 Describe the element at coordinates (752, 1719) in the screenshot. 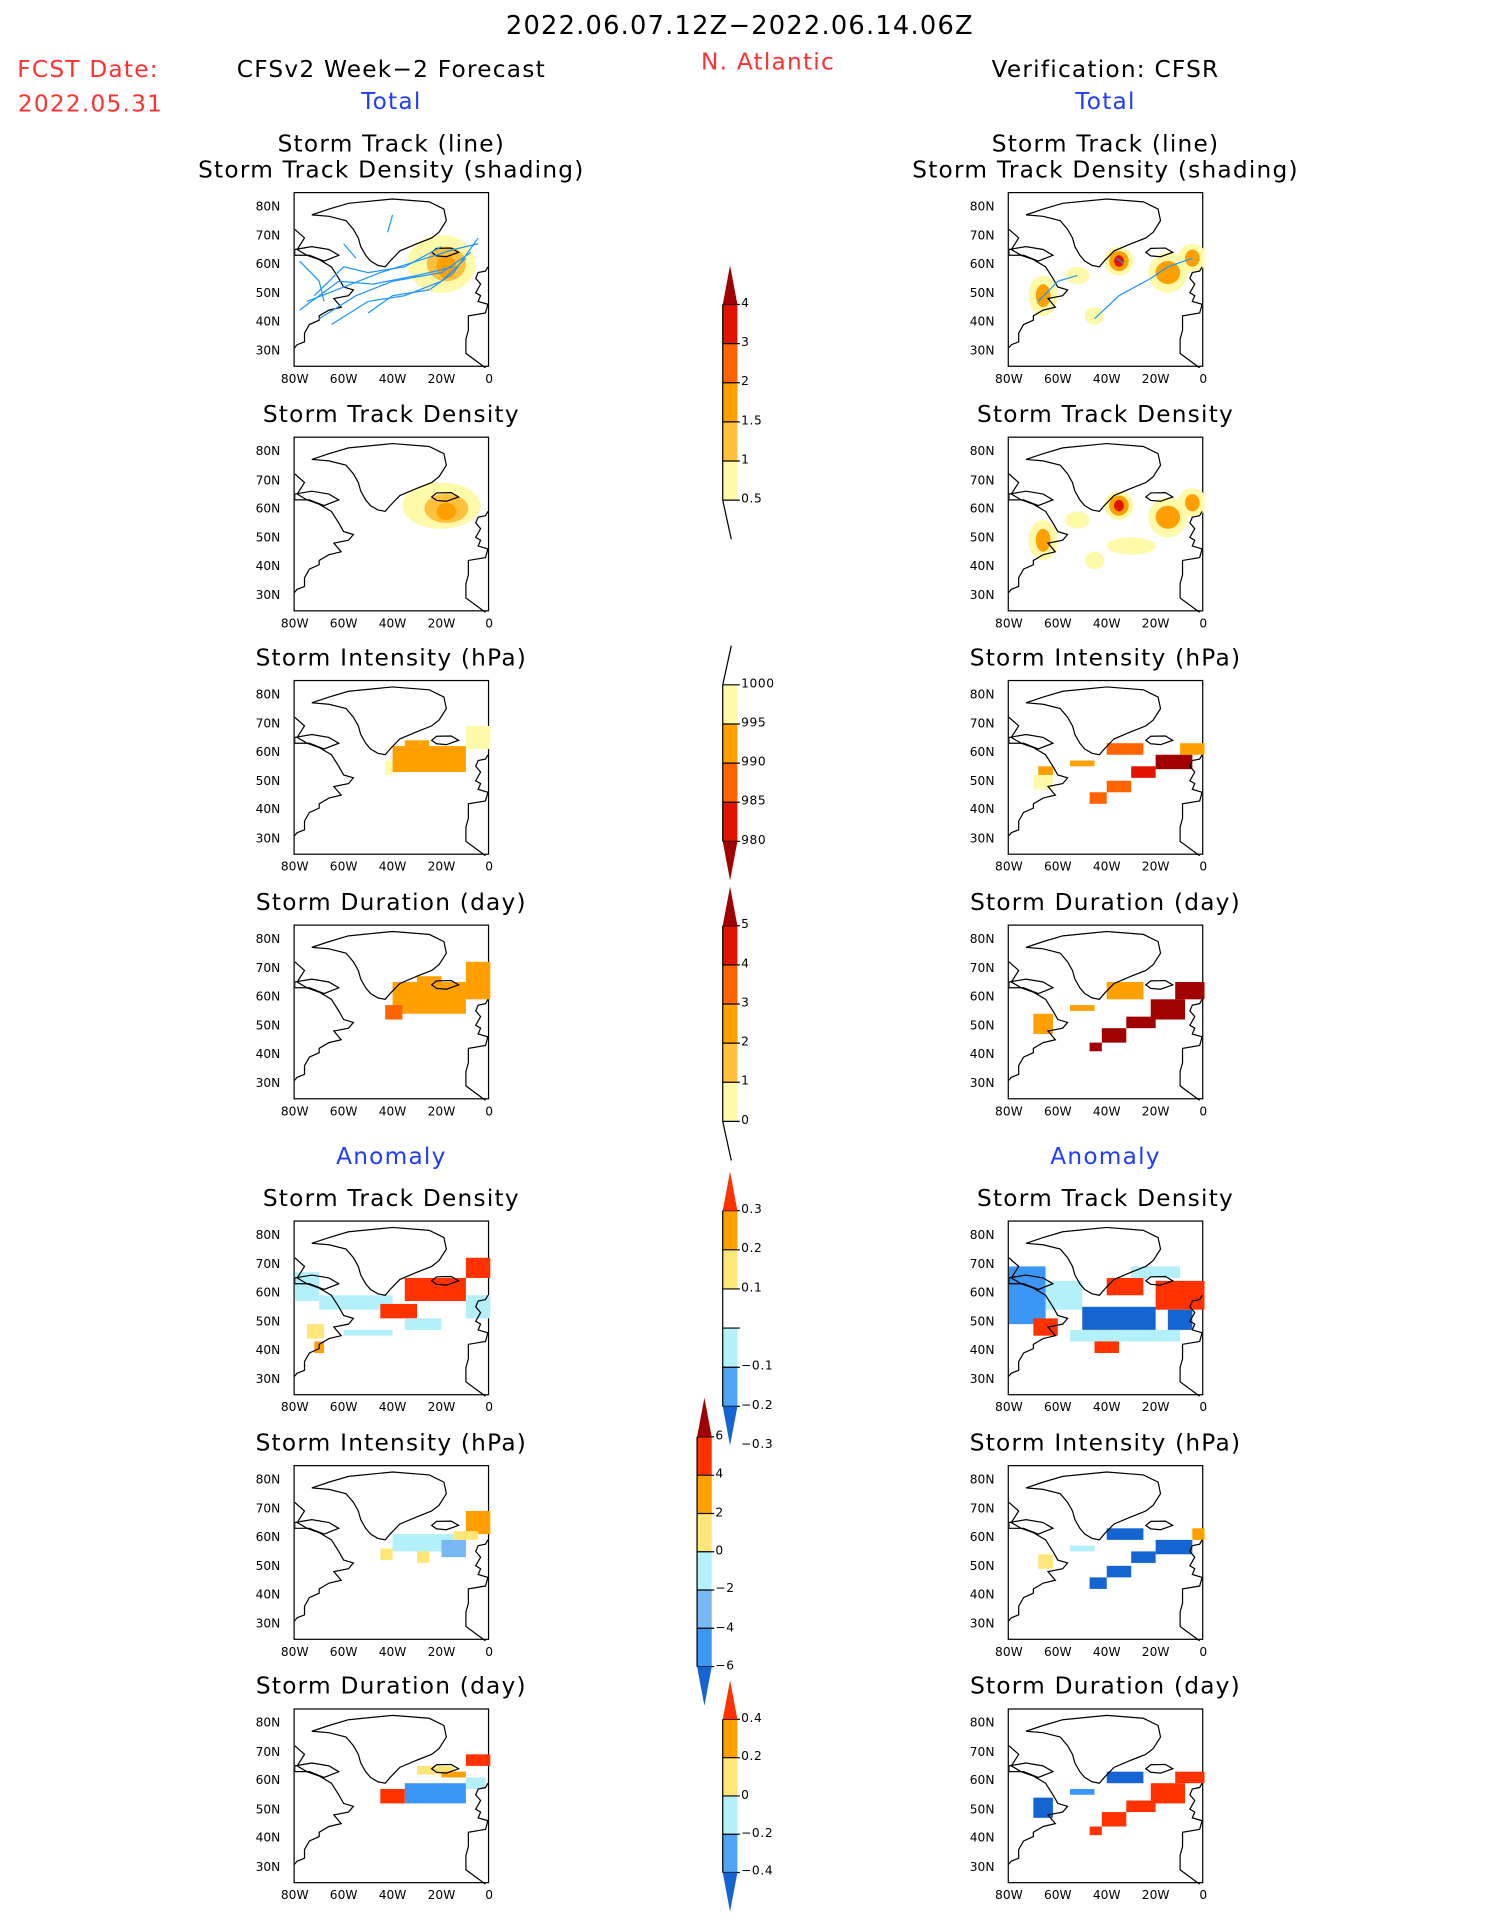

I see `colorbar-tick-label: 0.4` at that location.